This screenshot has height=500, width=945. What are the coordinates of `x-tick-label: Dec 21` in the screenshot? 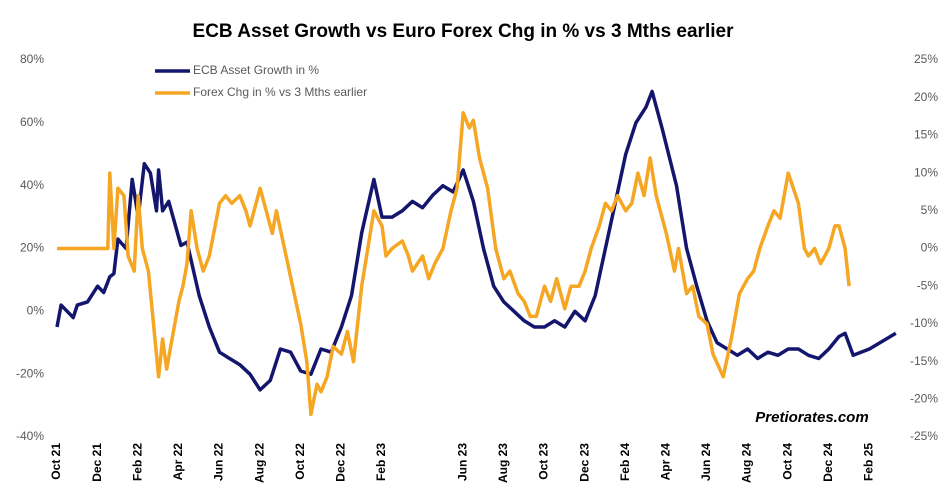 It's located at (97, 462).